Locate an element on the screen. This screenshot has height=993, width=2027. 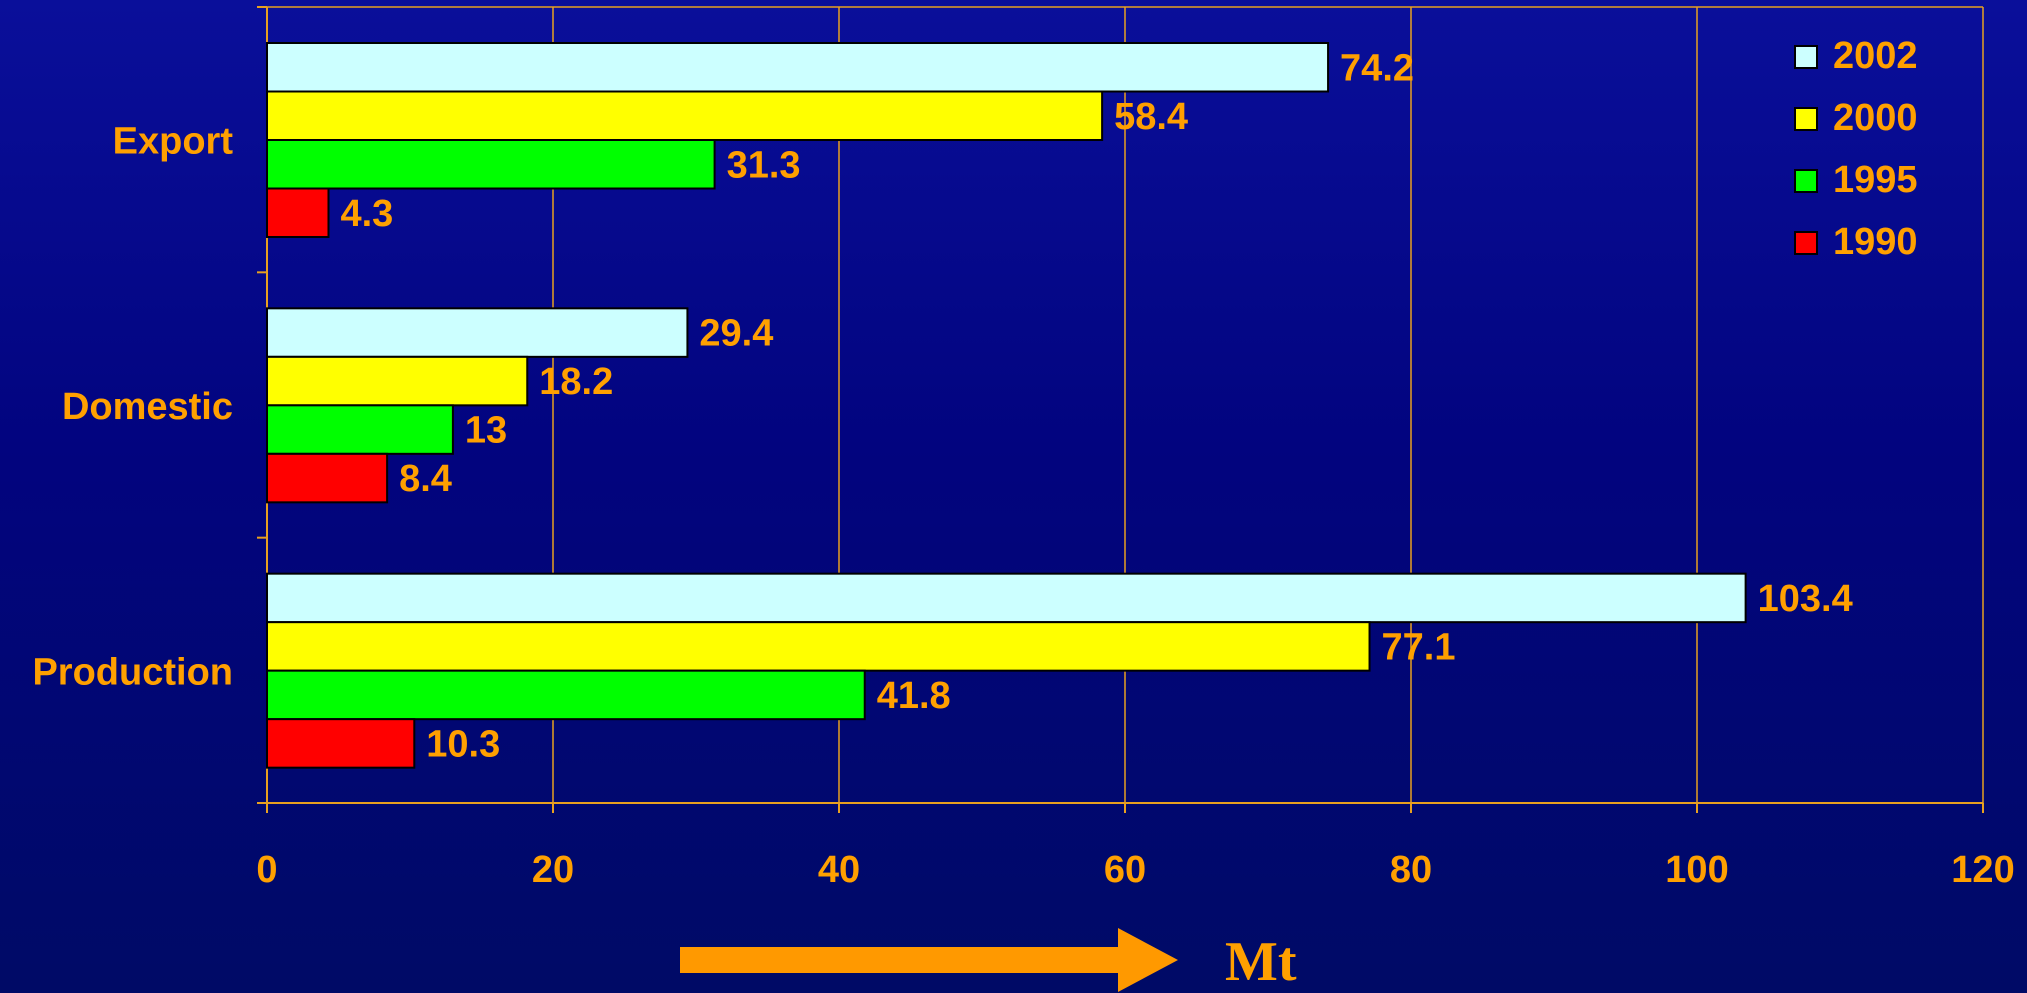
data-label: 10.3 is located at coordinates (463, 744).